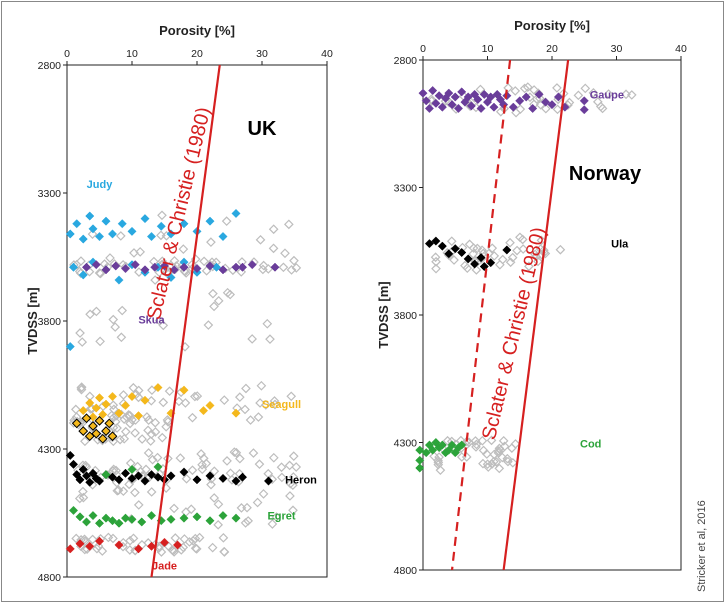 This screenshot has height=603, width=725. I want to click on series-gaupe, so click(503, 100).